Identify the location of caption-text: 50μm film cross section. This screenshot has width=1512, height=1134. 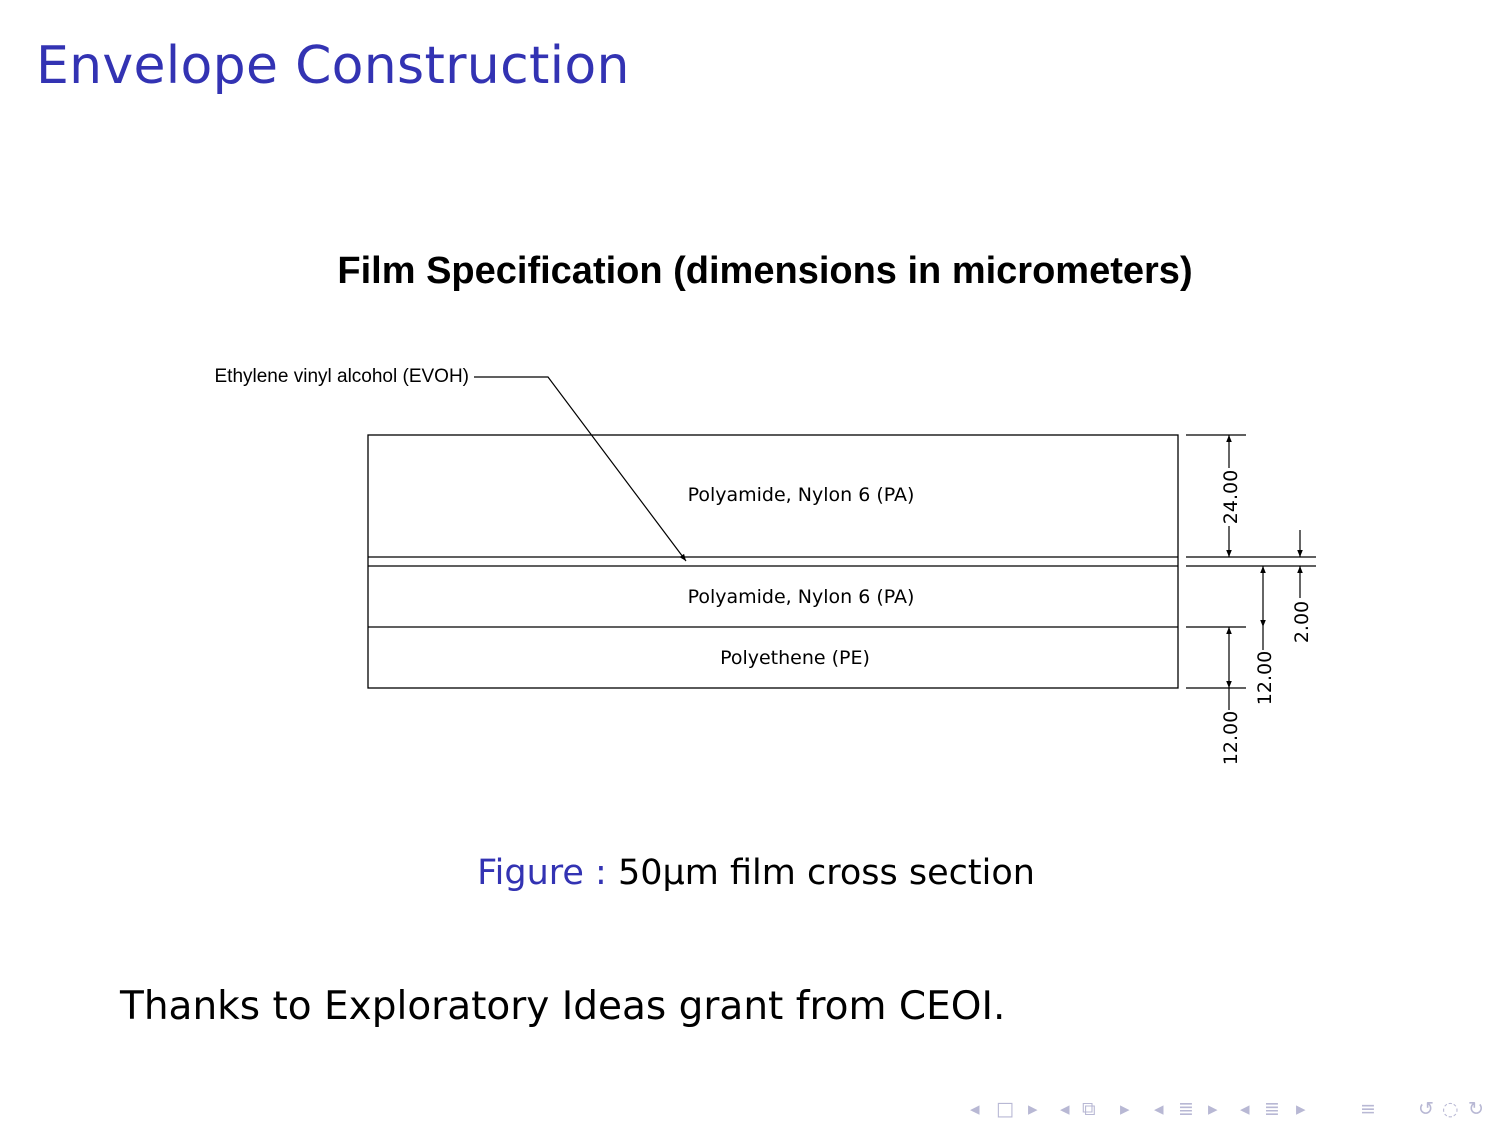
(826, 873).